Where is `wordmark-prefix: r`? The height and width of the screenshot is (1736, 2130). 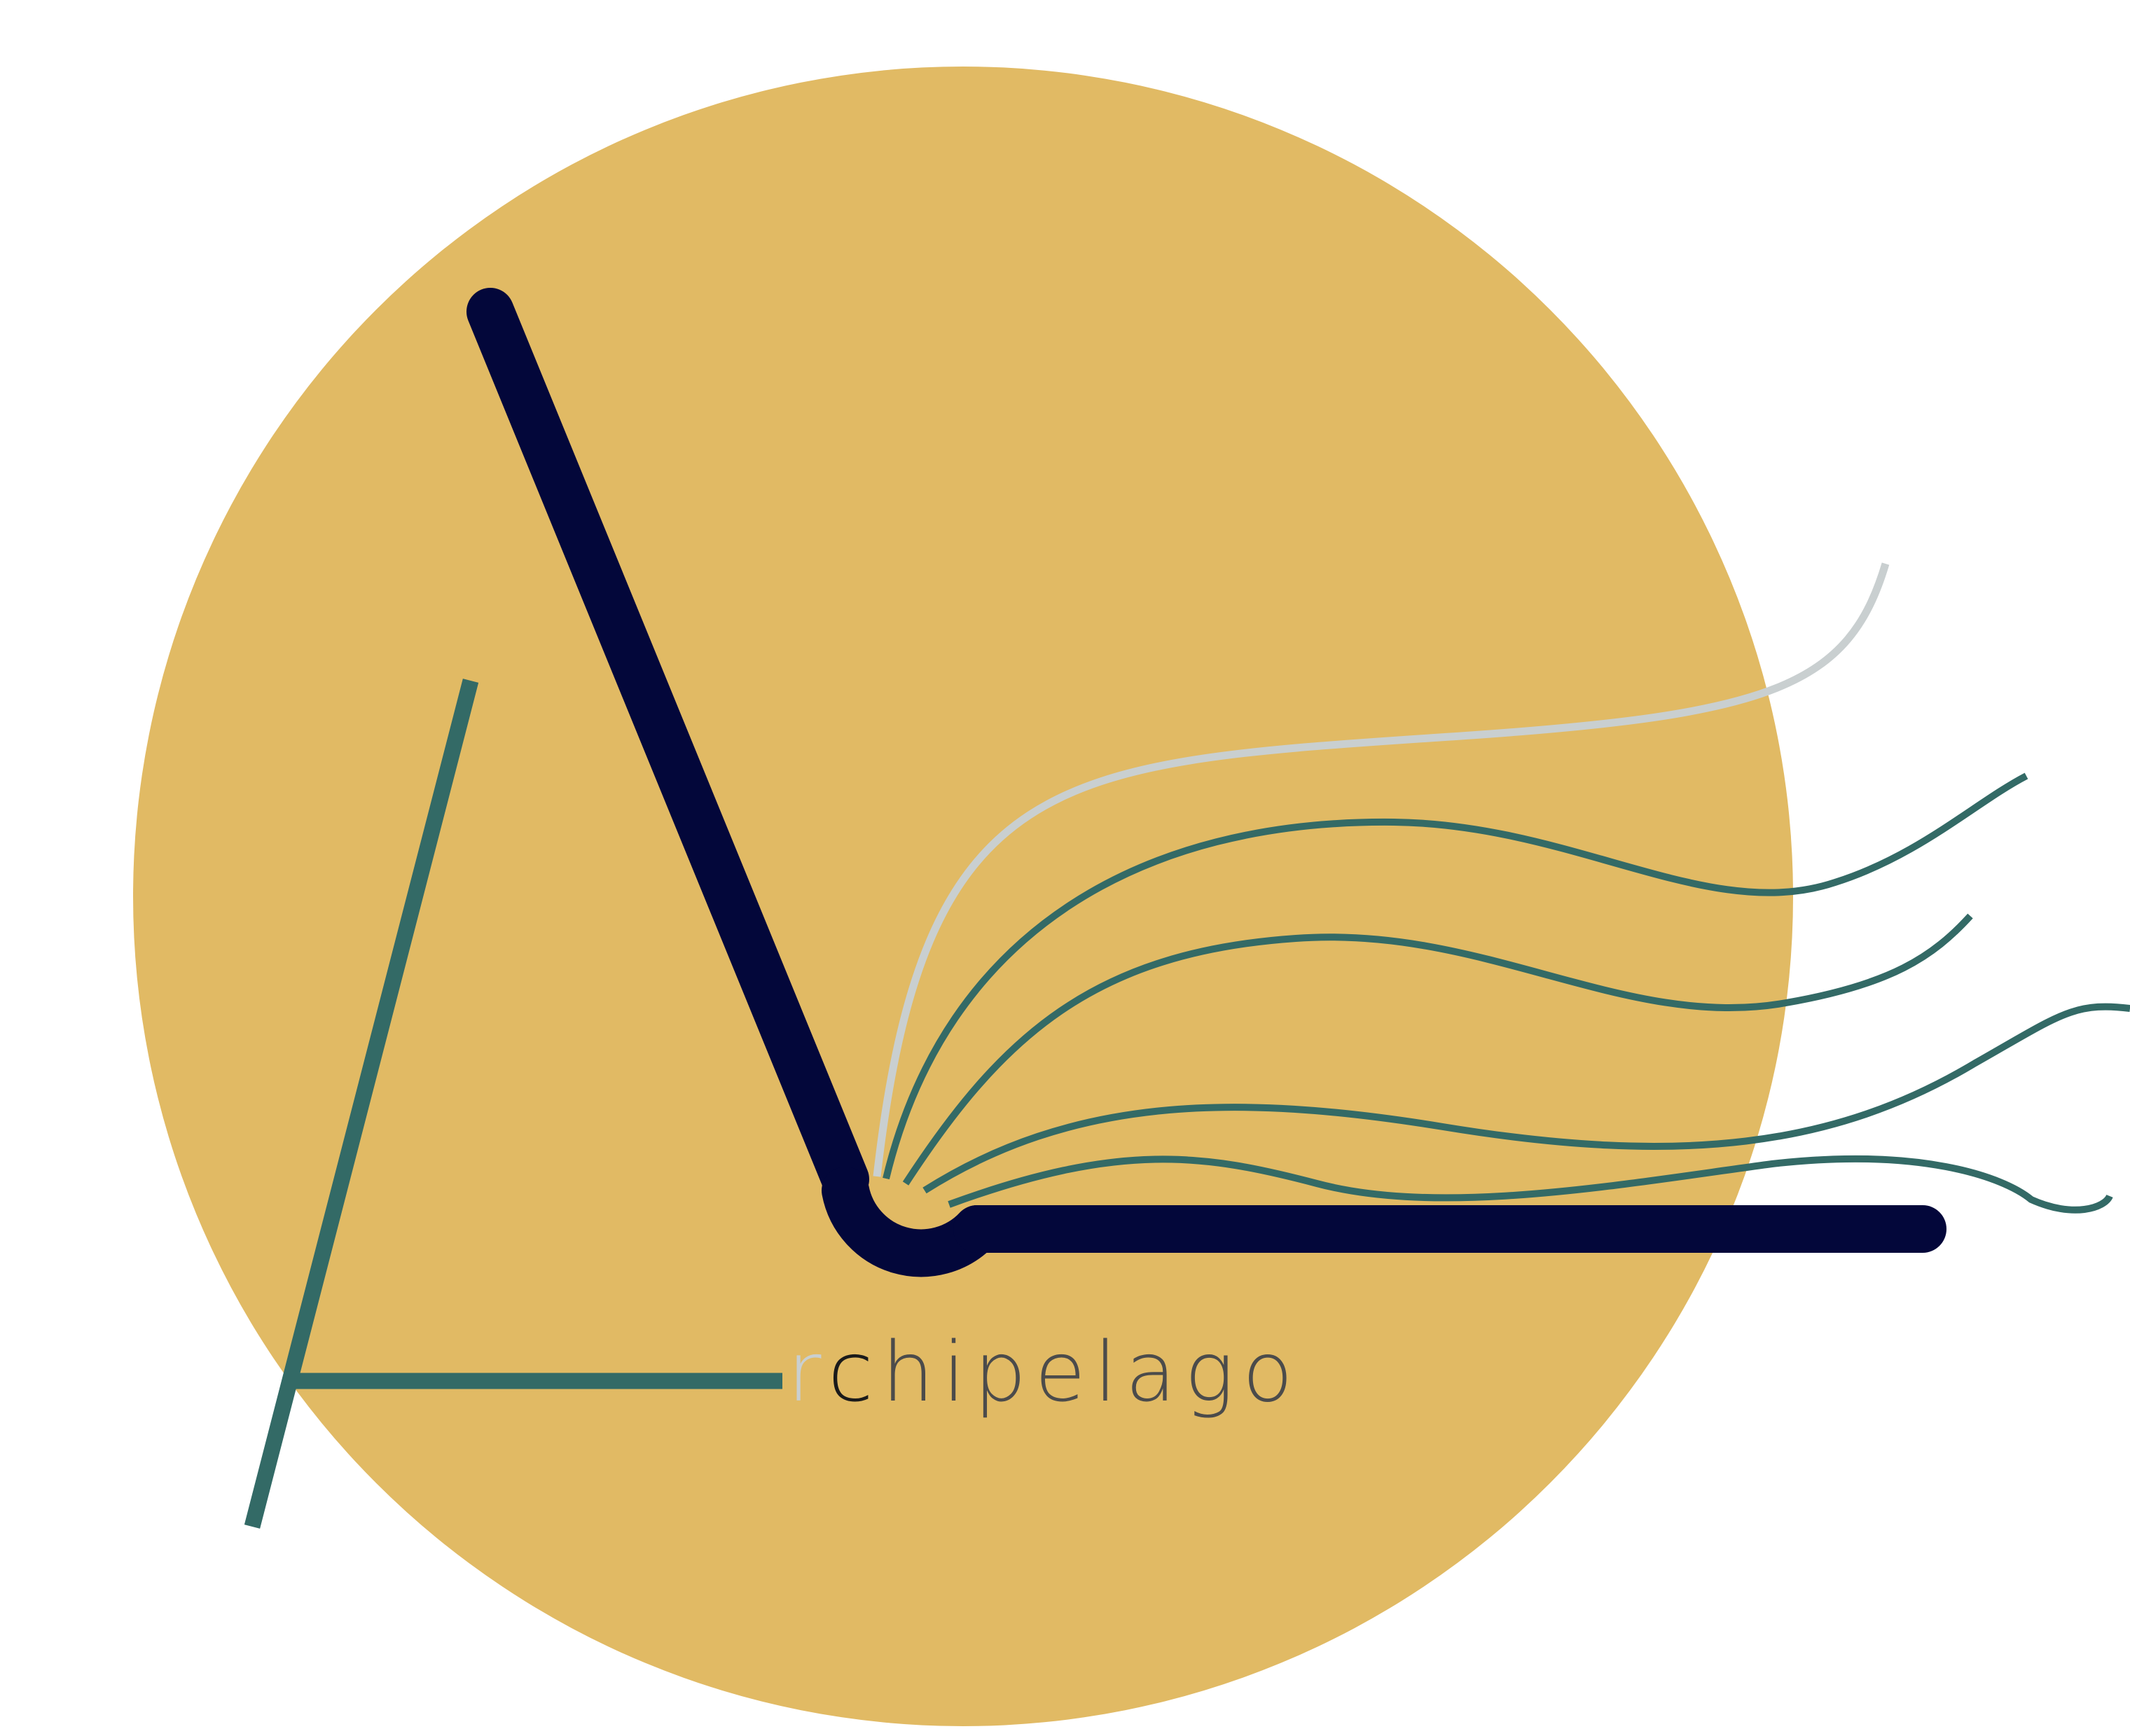 wordmark-prefix: r is located at coordinates (807, 1372).